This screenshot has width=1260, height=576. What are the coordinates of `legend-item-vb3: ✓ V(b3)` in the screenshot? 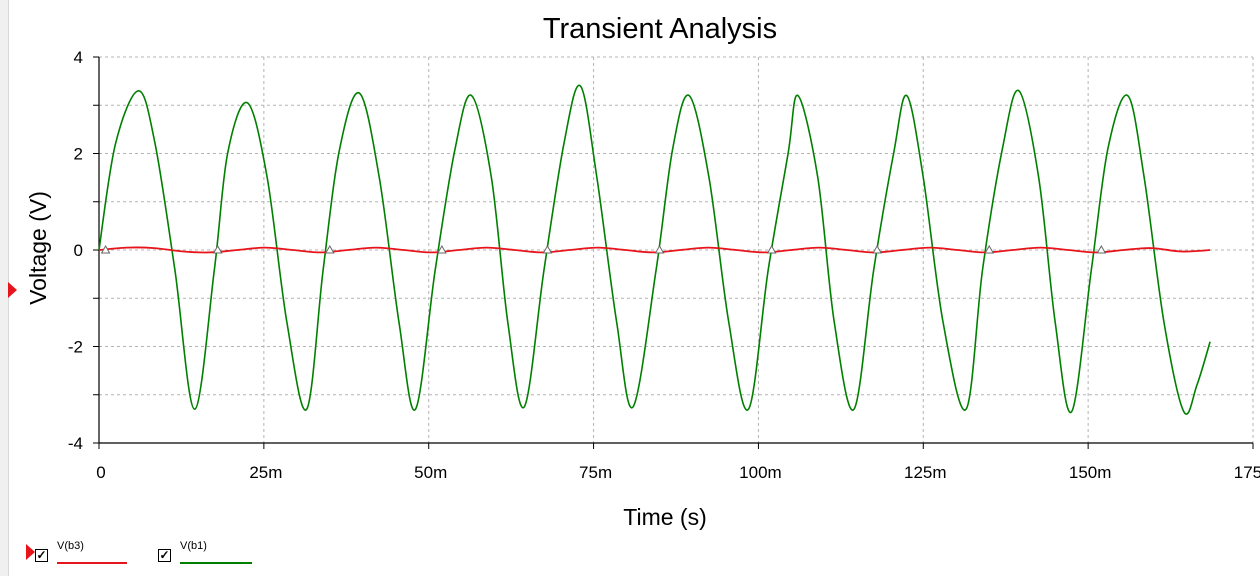 It's located at (90, 553).